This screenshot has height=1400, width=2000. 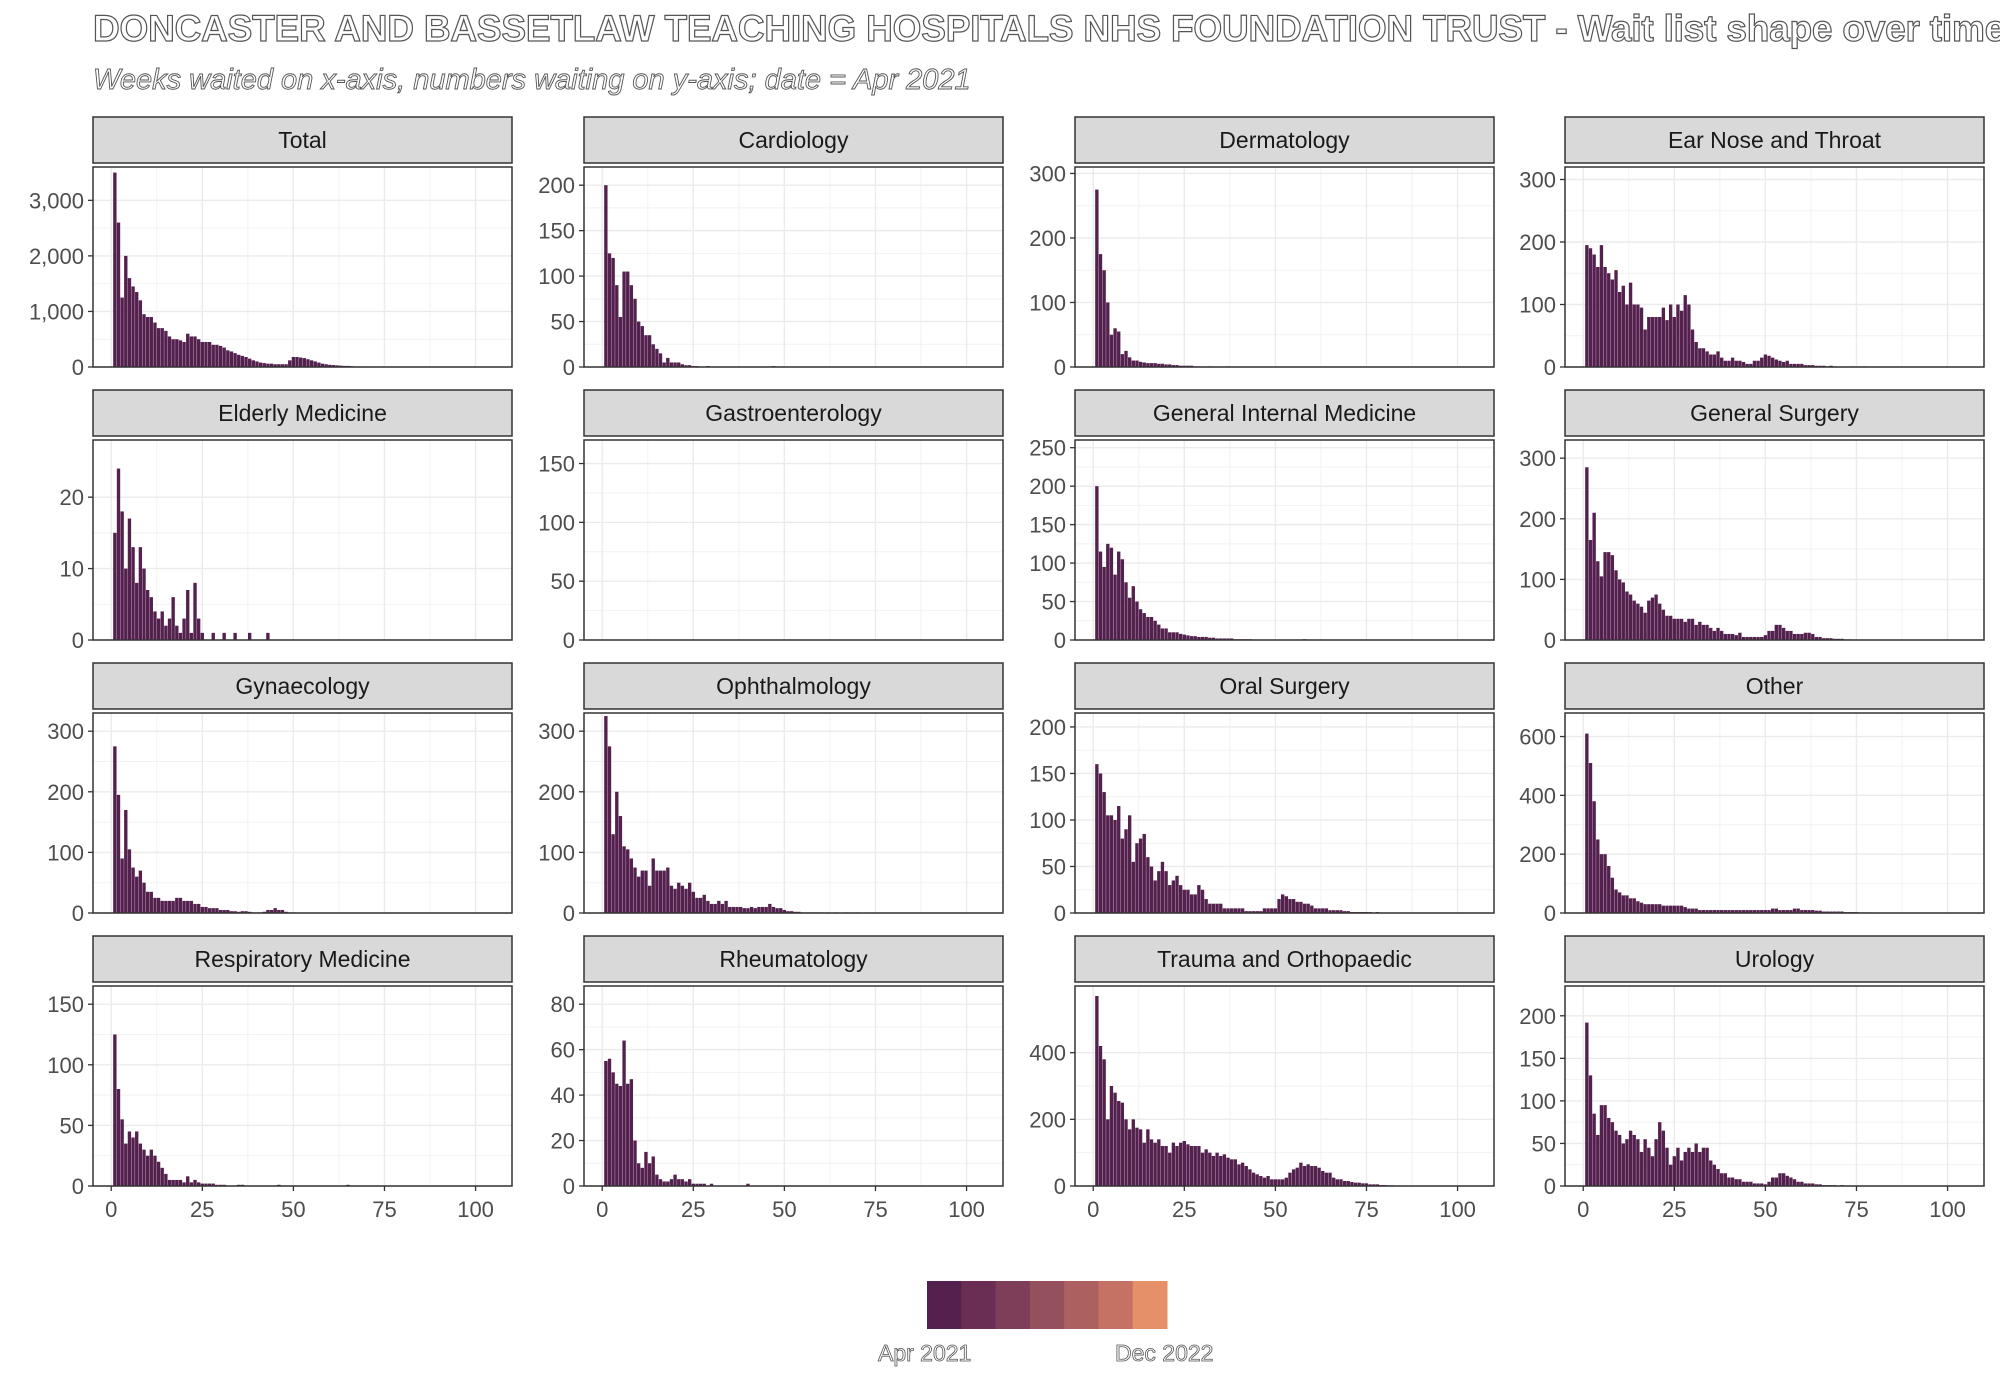 What do you see at coordinates (563, 1004) in the screenshot?
I see `y-tick-label: 80` at bounding box center [563, 1004].